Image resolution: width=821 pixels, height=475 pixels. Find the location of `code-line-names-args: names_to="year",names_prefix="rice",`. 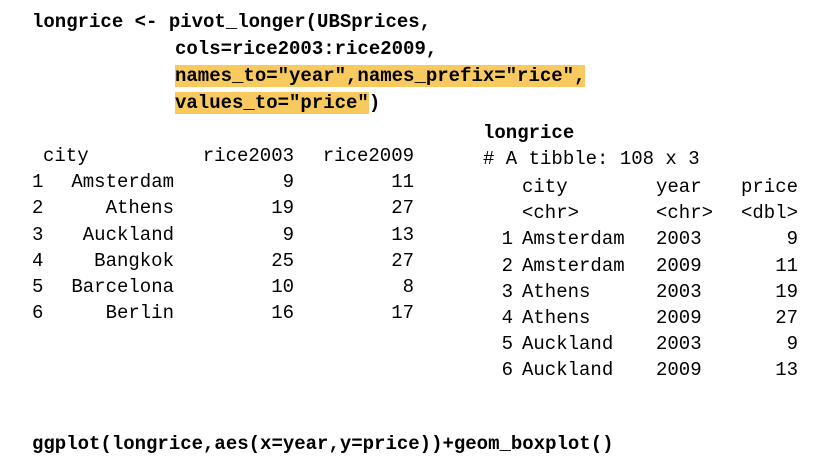

code-line-names-args: names_to="year",names_prefix="rice", is located at coordinates (380, 76).